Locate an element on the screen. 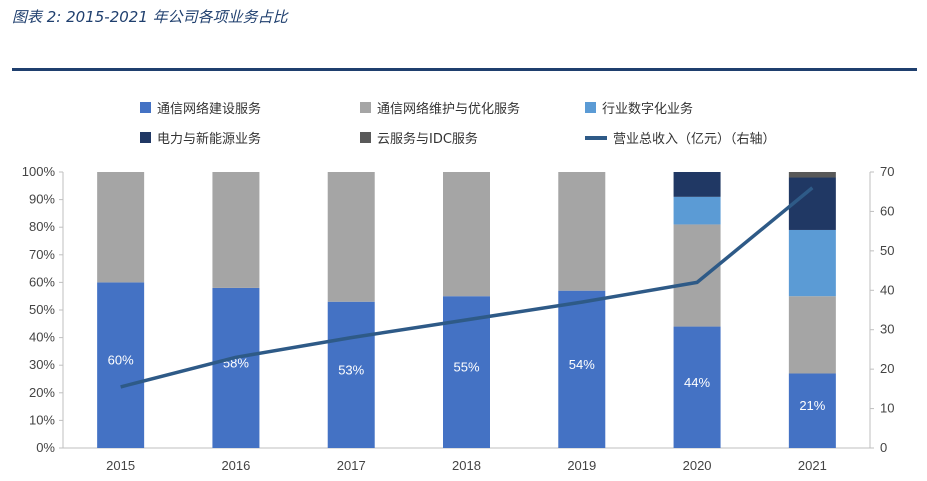  bar-data-label: 21% is located at coordinates (812, 405).